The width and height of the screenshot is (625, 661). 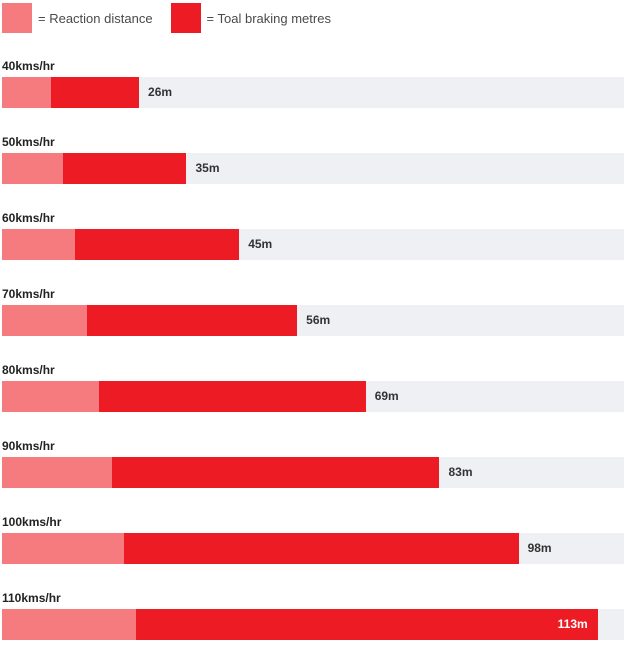 I want to click on legend-swatch-braking, so click(x=185, y=18).